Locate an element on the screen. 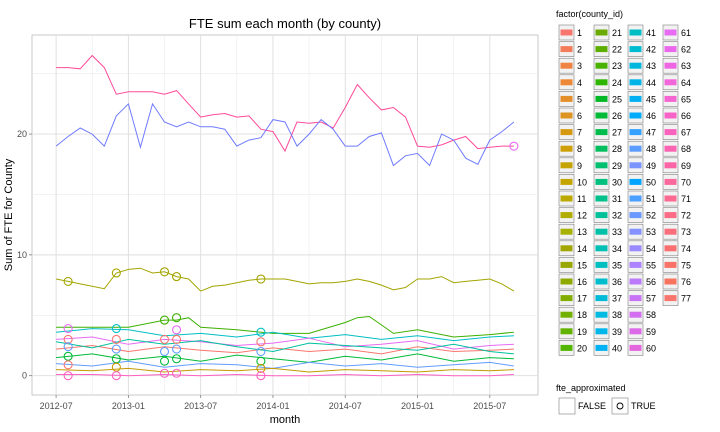 Image resolution: width=720 pixels, height=432 pixels. x-tick-label: 2013-07 is located at coordinates (200, 406).